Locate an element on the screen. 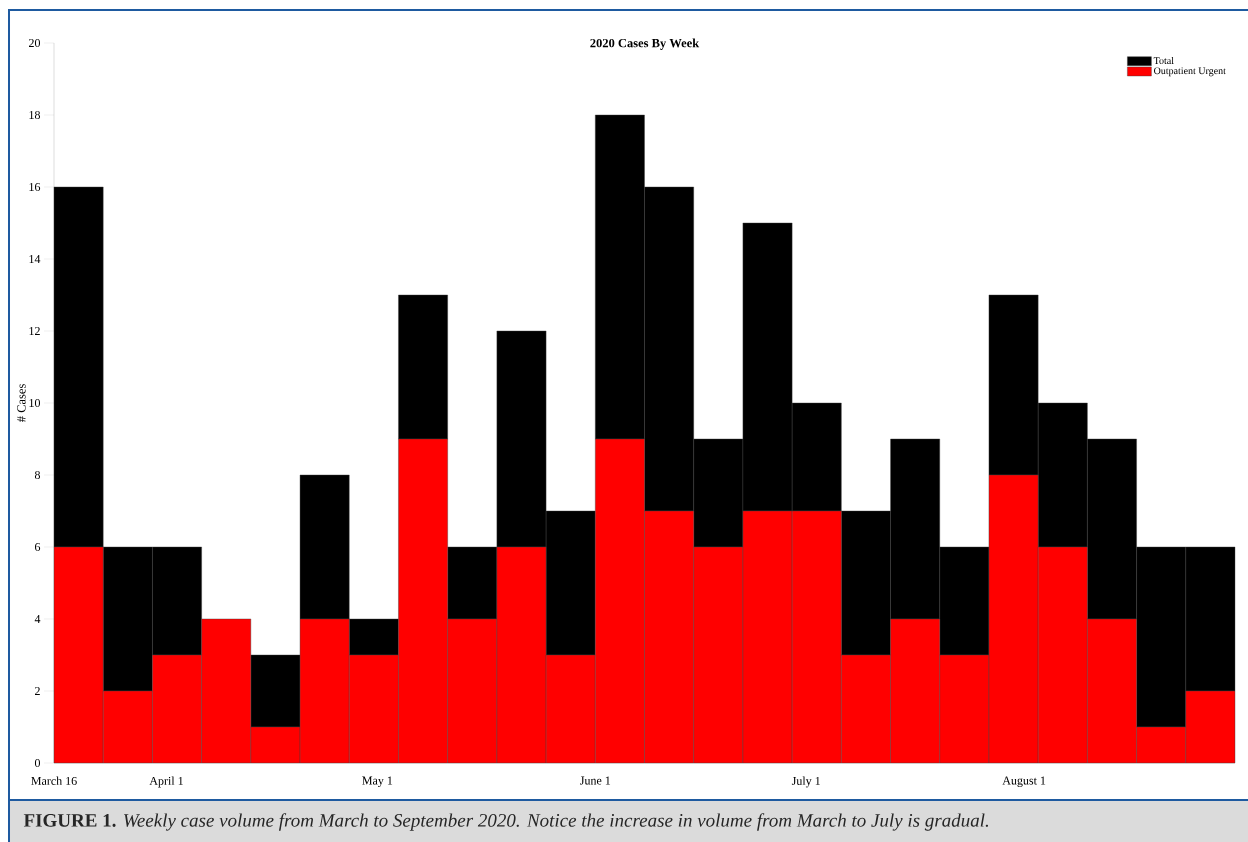  y-tick-label: 10 is located at coordinates (35, 403).